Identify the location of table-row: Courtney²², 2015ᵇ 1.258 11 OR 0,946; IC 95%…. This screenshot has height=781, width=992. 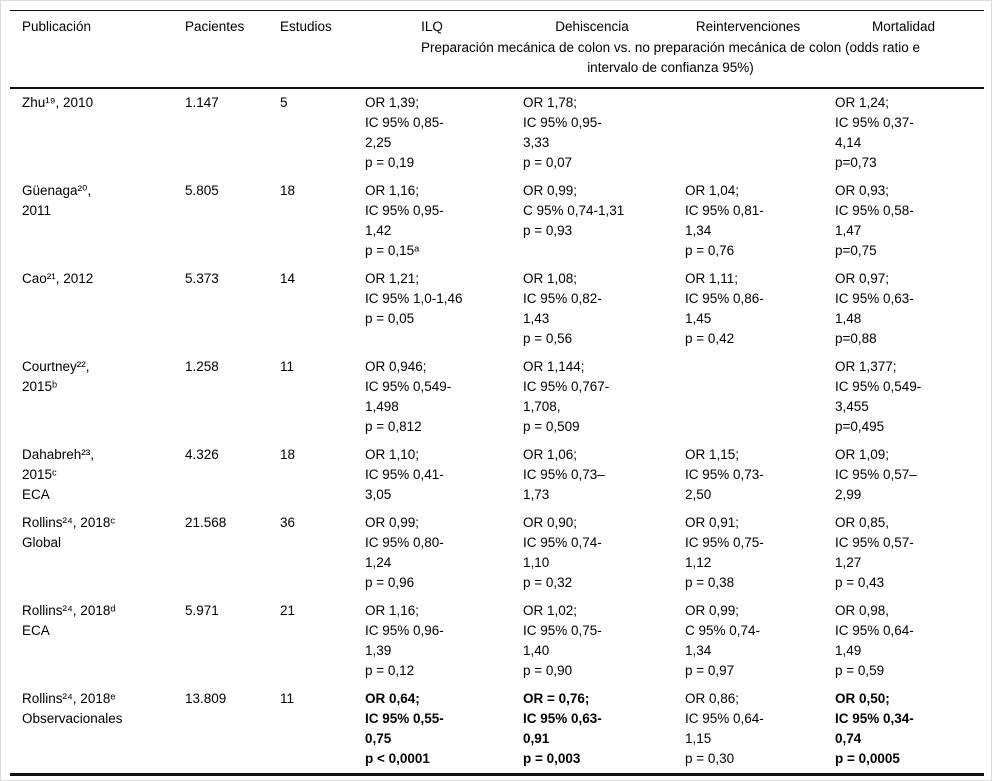
(497, 397).